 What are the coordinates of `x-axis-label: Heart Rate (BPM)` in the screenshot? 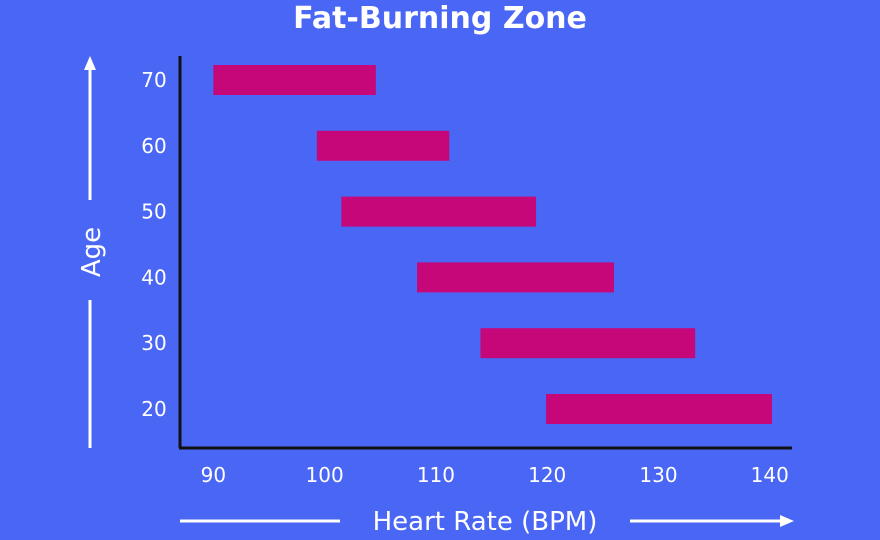 It's located at (485, 522).